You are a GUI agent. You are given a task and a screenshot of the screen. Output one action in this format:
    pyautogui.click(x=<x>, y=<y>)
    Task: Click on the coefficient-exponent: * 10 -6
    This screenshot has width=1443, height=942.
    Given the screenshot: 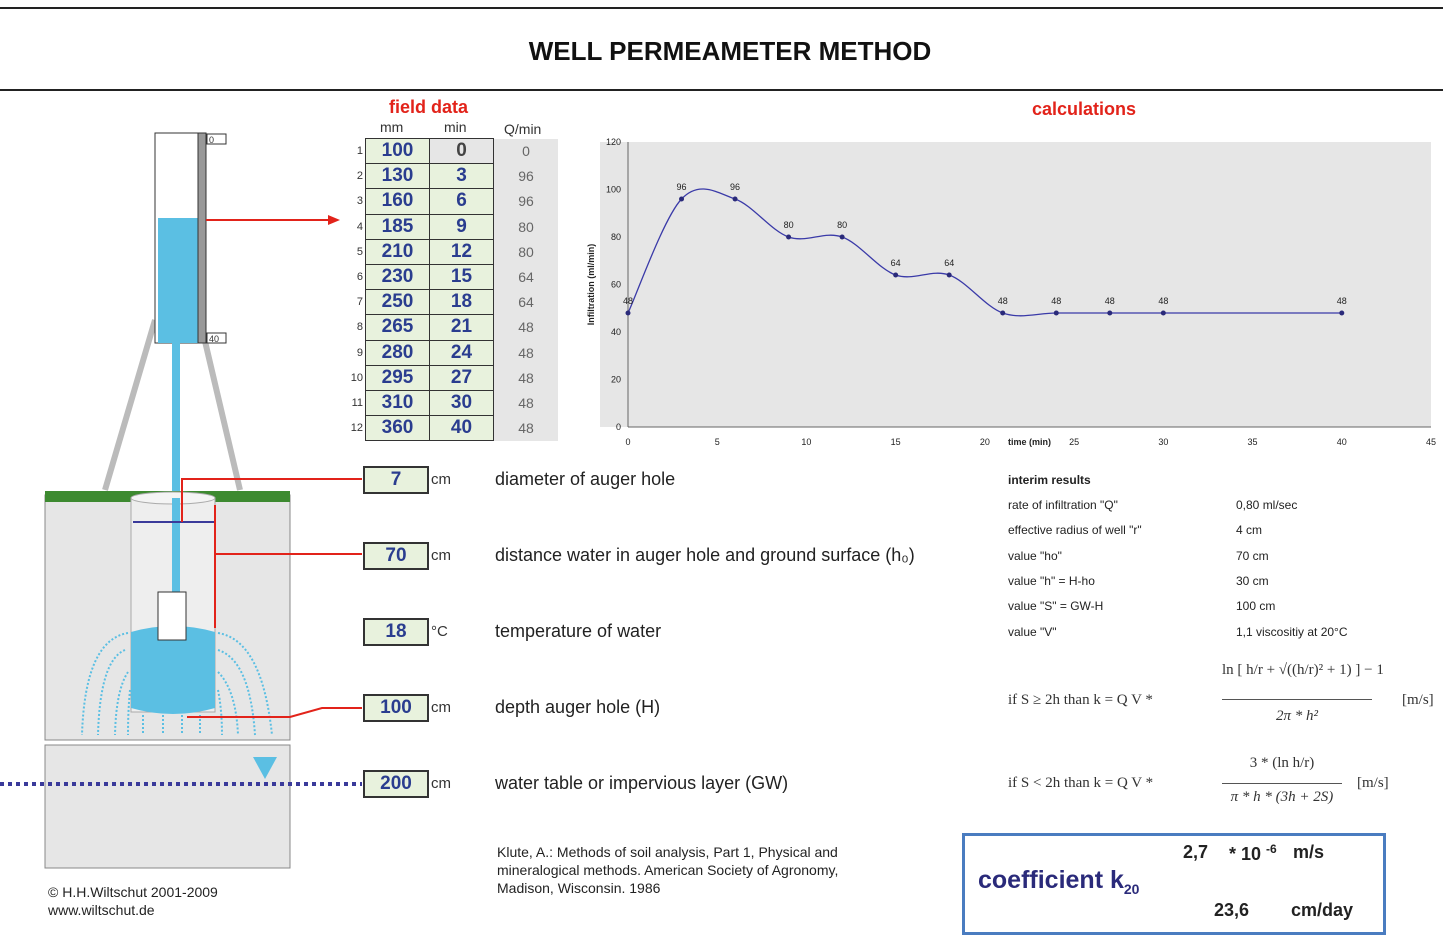 What is the action you would take?
    pyautogui.click(x=1253, y=853)
    